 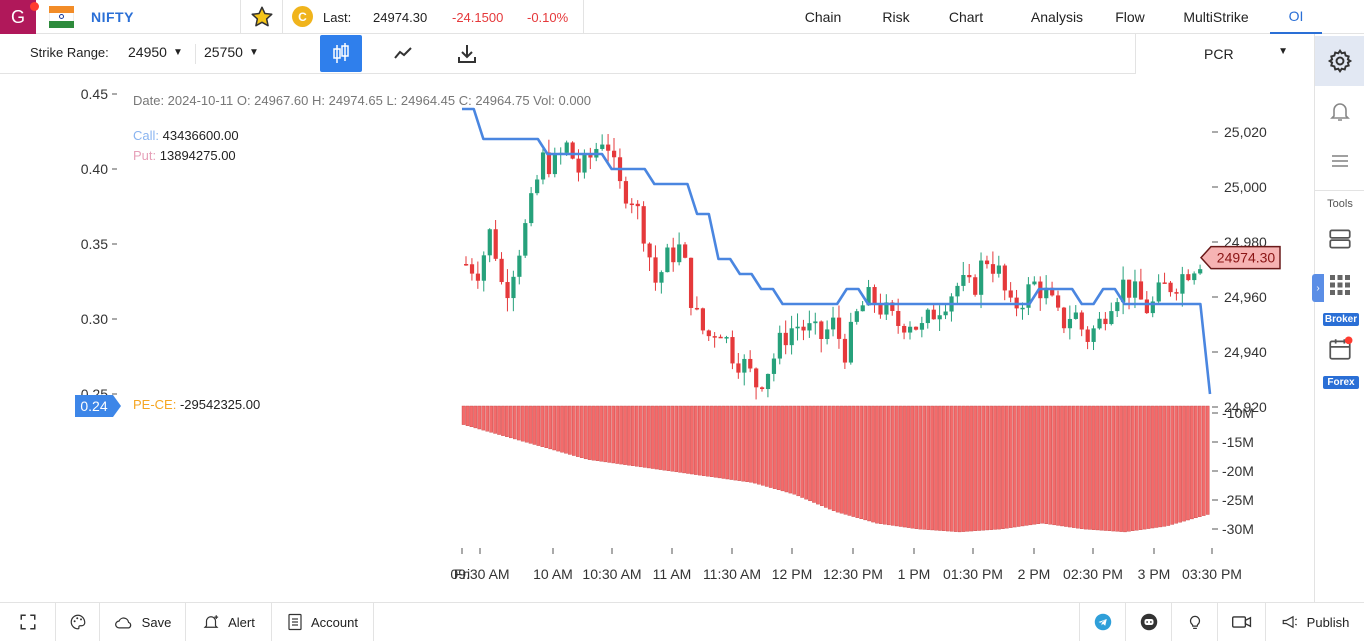 What do you see at coordinates (122, 623) in the screenshot?
I see `cloud-icon` at bounding box center [122, 623].